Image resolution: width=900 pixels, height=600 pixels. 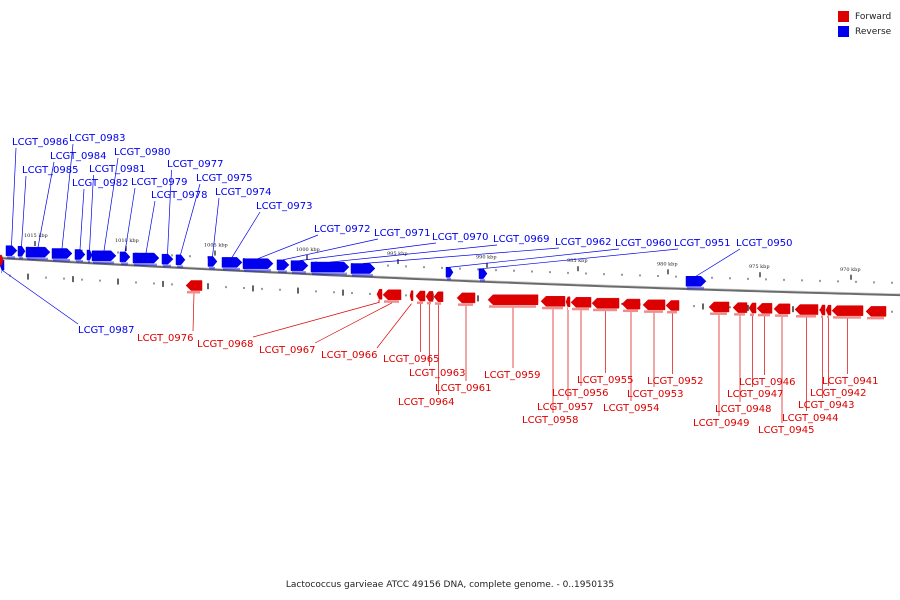 I want to click on label-lcgt-0958: LCGT_0958, so click(x=550, y=420).